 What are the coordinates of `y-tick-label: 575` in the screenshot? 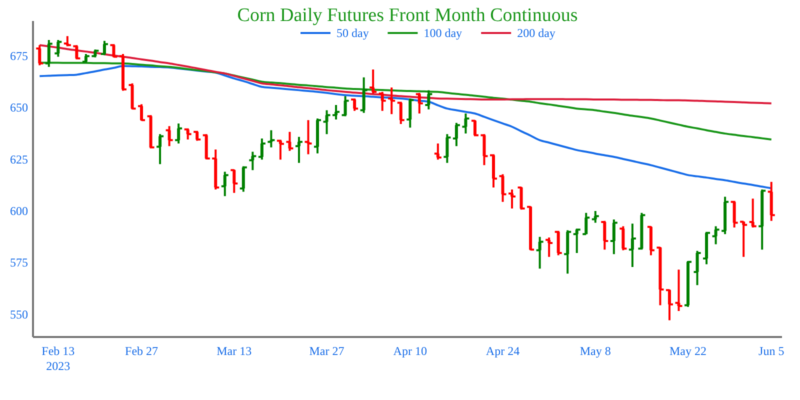 It's located at (19, 263).